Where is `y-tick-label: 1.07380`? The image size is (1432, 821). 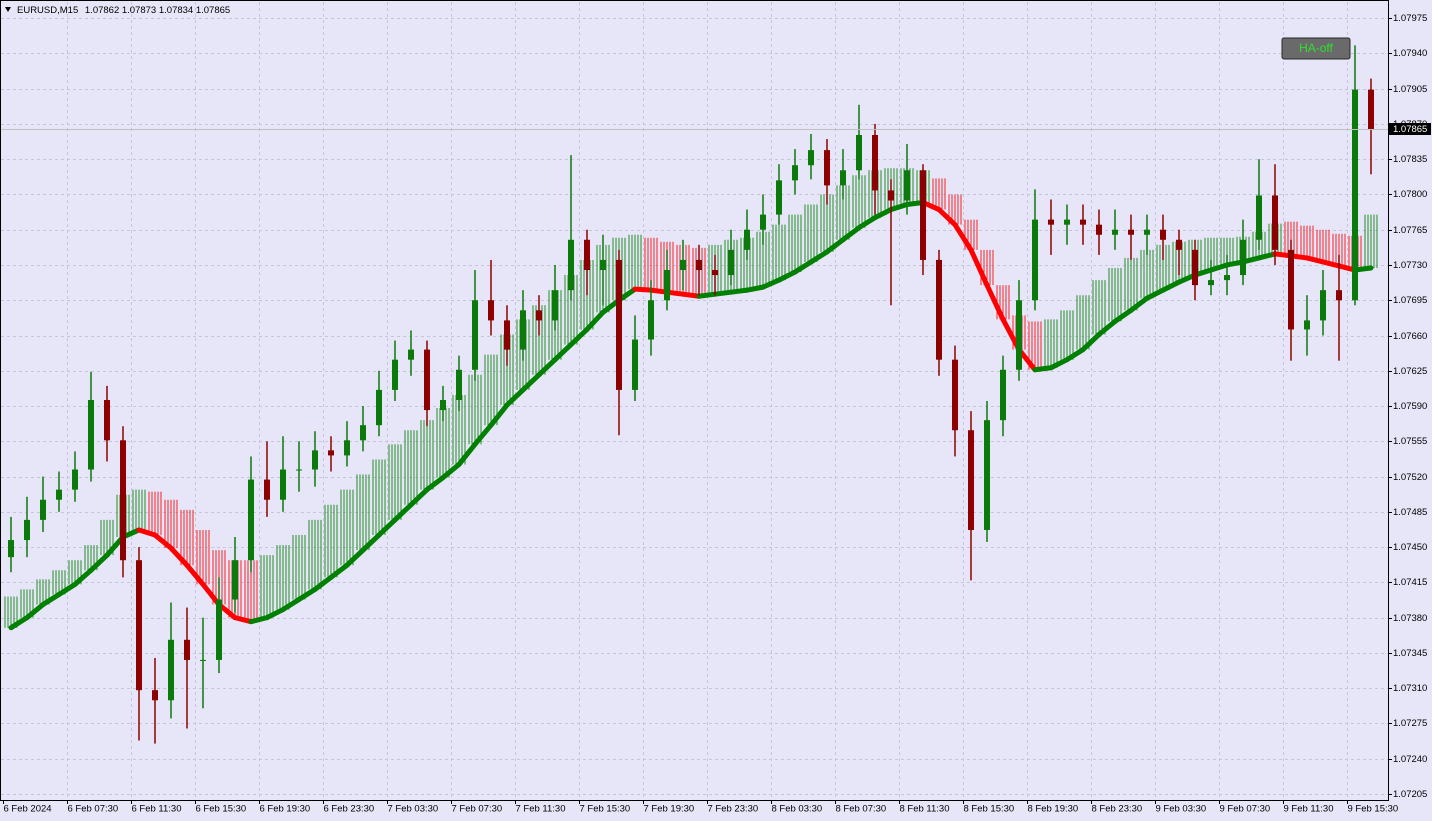 y-tick-label: 1.07380 is located at coordinates (1410, 618).